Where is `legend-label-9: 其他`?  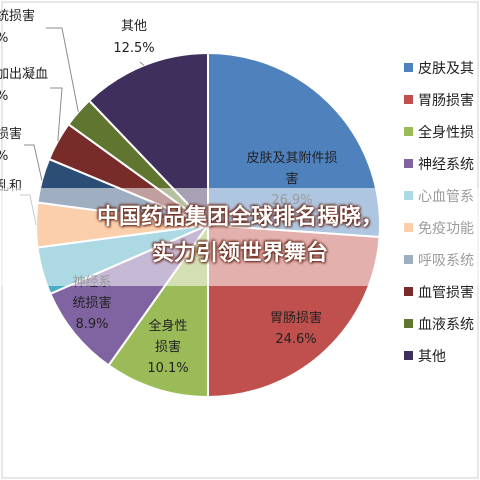
legend-label-9: 其他 is located at coordinates (432, 357).